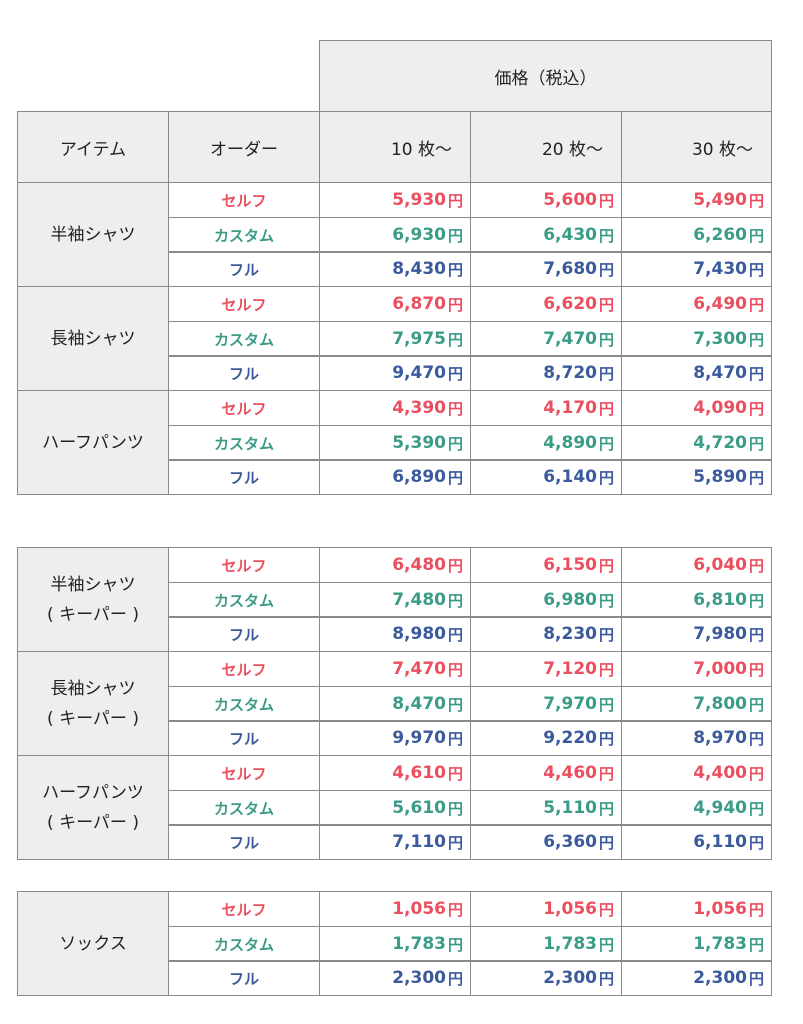 This screenshot has width=803, height=1024. Describe the element at coordinates (570, 600) in the screenshot. I see `price-value: 6,980` at that location.